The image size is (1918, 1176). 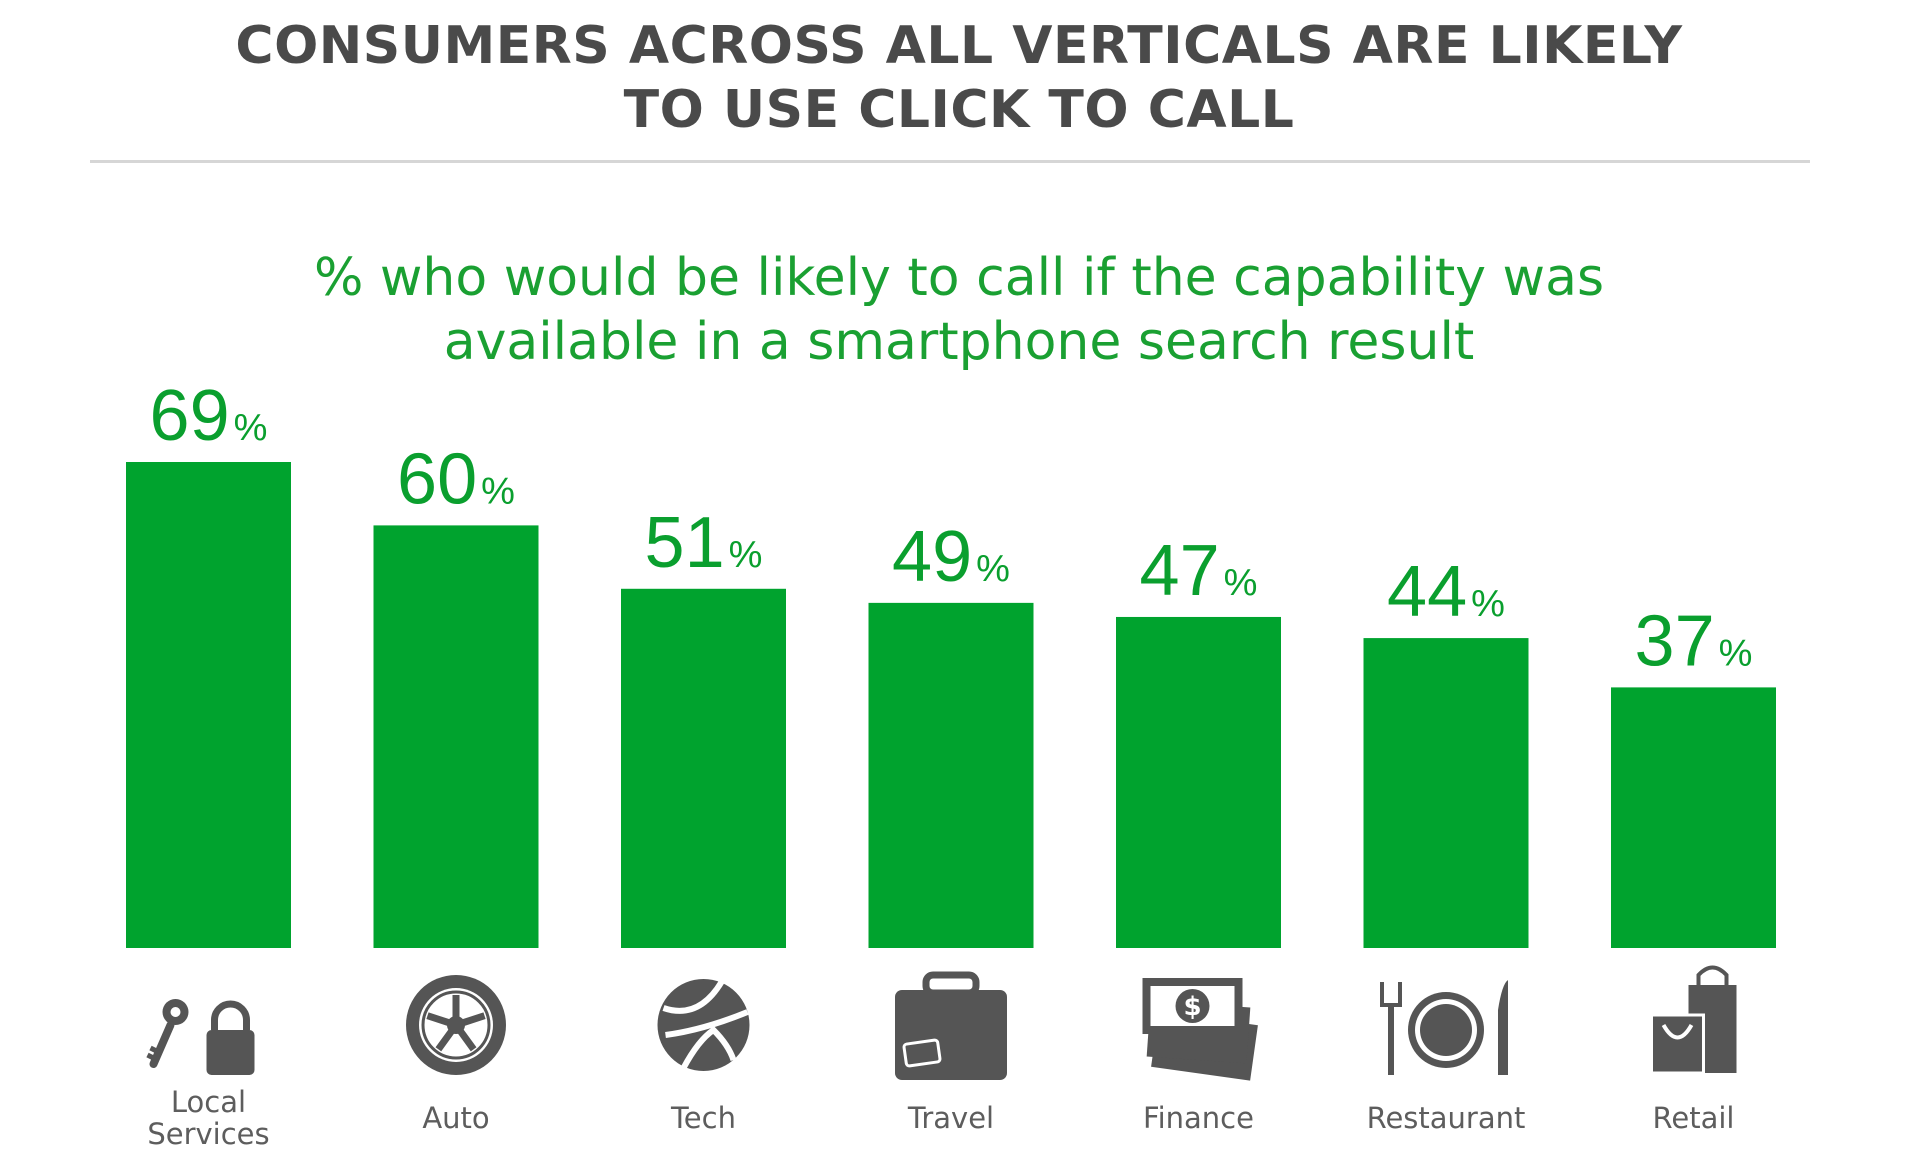 I want to click on category-label: Travel, so click(x=950, y=1118).